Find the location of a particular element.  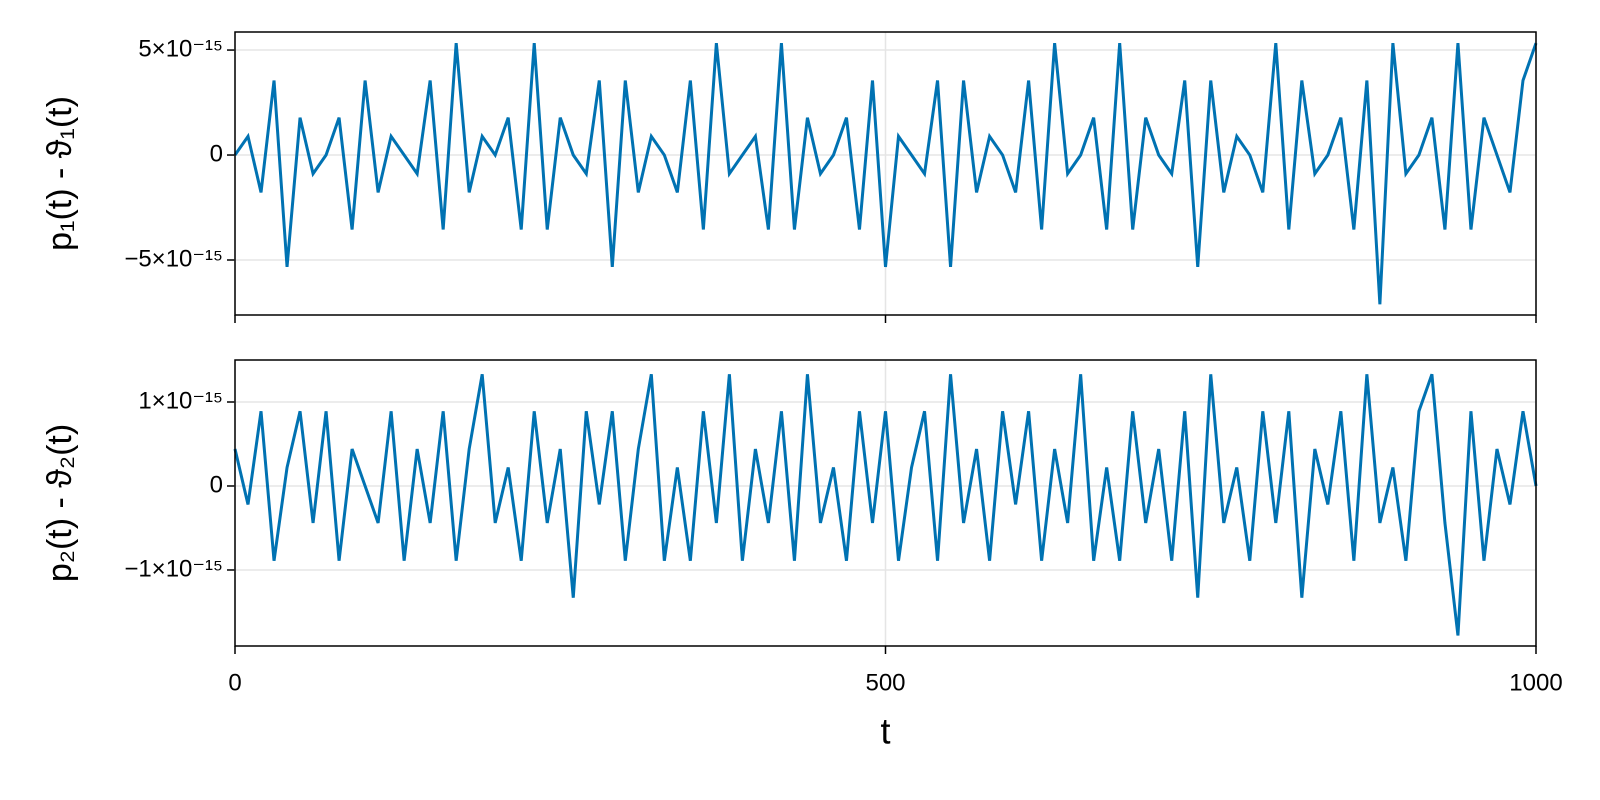

y-tick-label: 5×10⁻¹⁵ is located at coordinates (180, 48).